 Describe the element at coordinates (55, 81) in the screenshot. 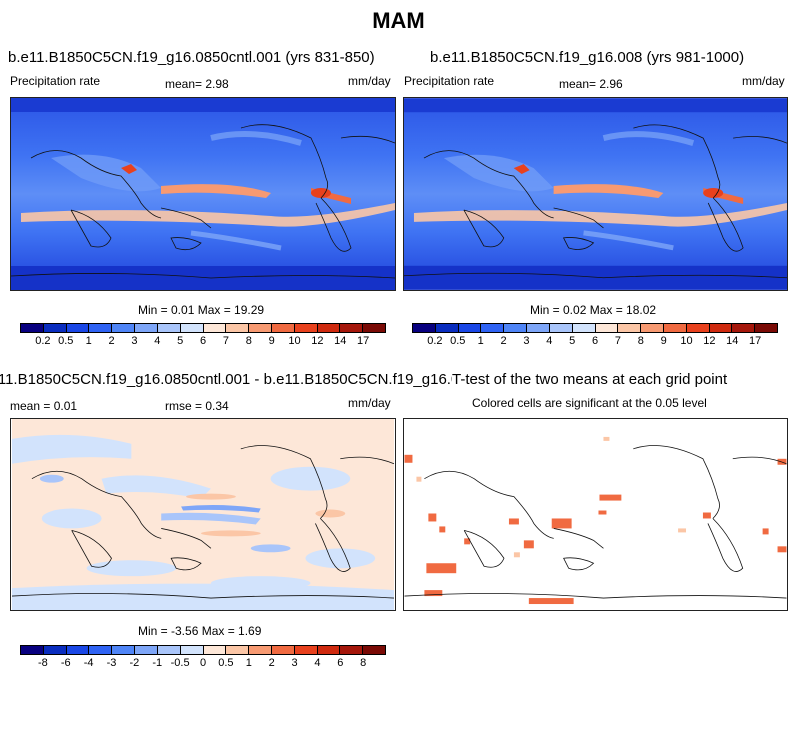

I see `panel1-variable-label: Precipitation rate` at that location.